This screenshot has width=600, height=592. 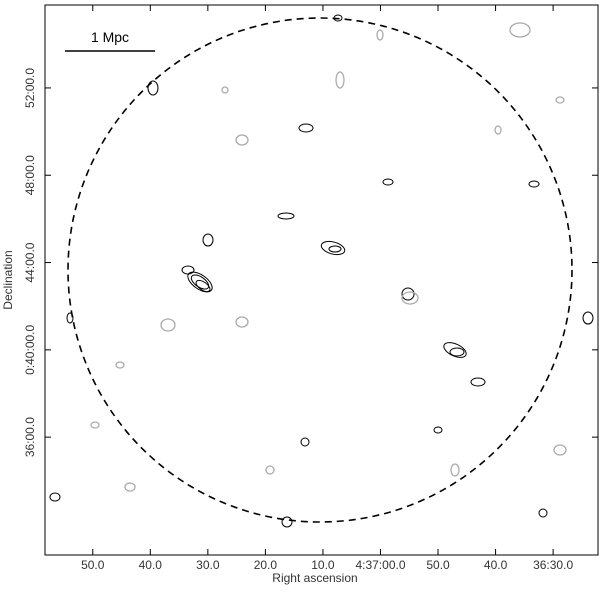 I want to click on y-tick-label: 52:00.0, so click(x=30, y=88).